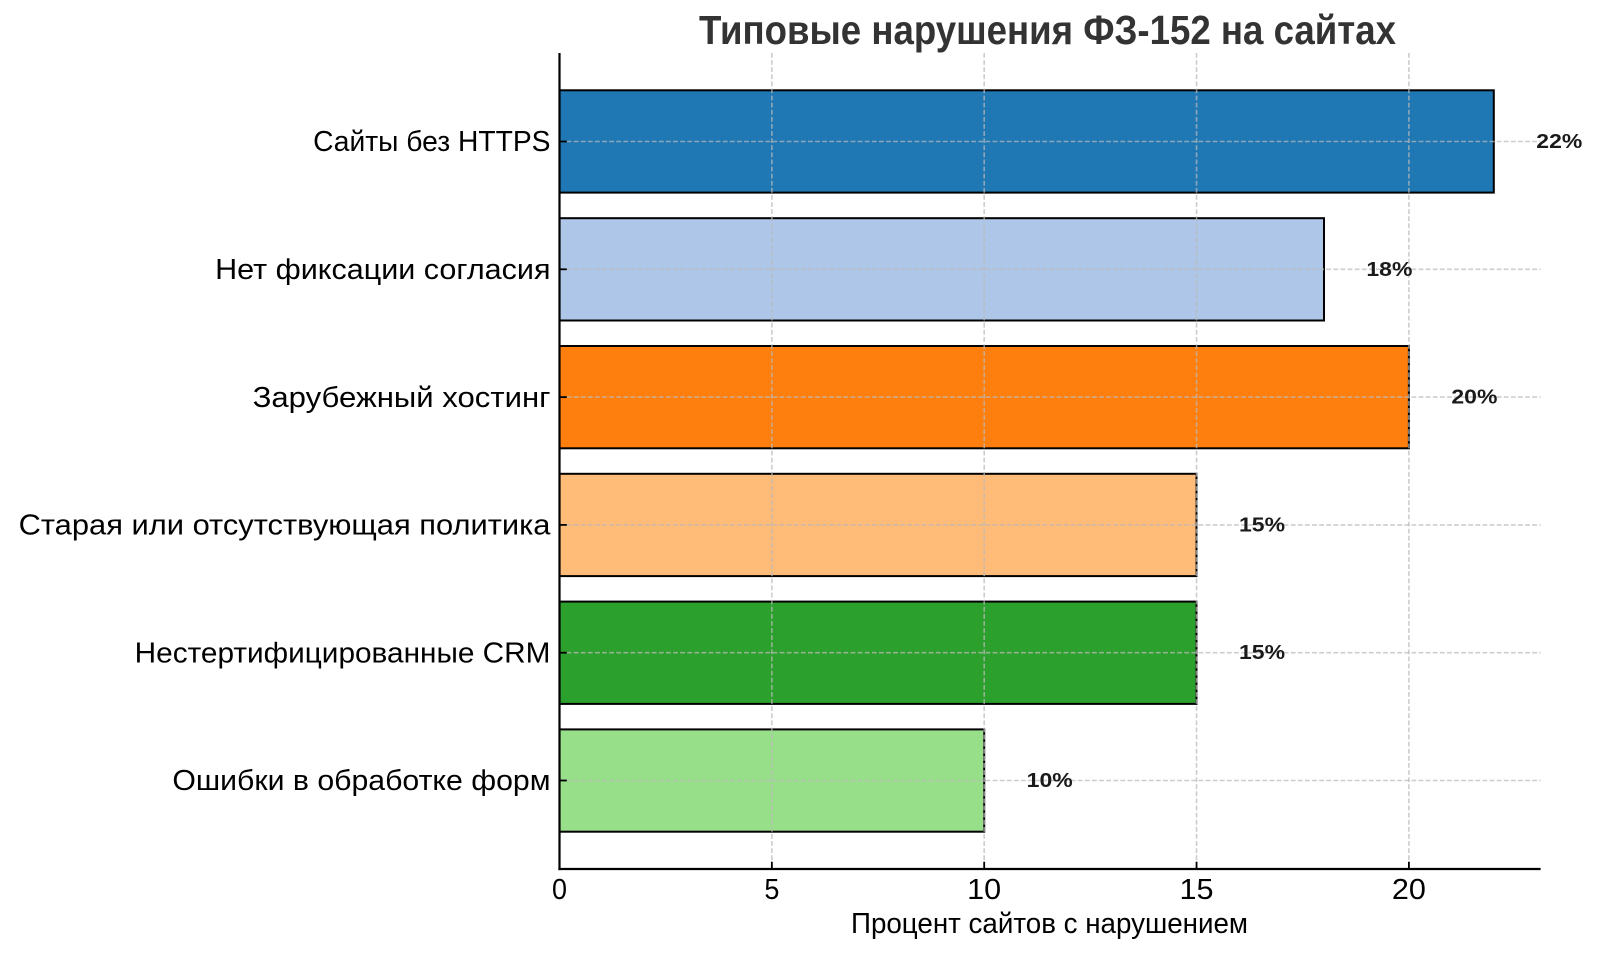 The height and width of the screenshot is (953, 1600). Describe the element at coordinates (1050, 780) in the screenshot. I see `svg-text: 10%` at that location.